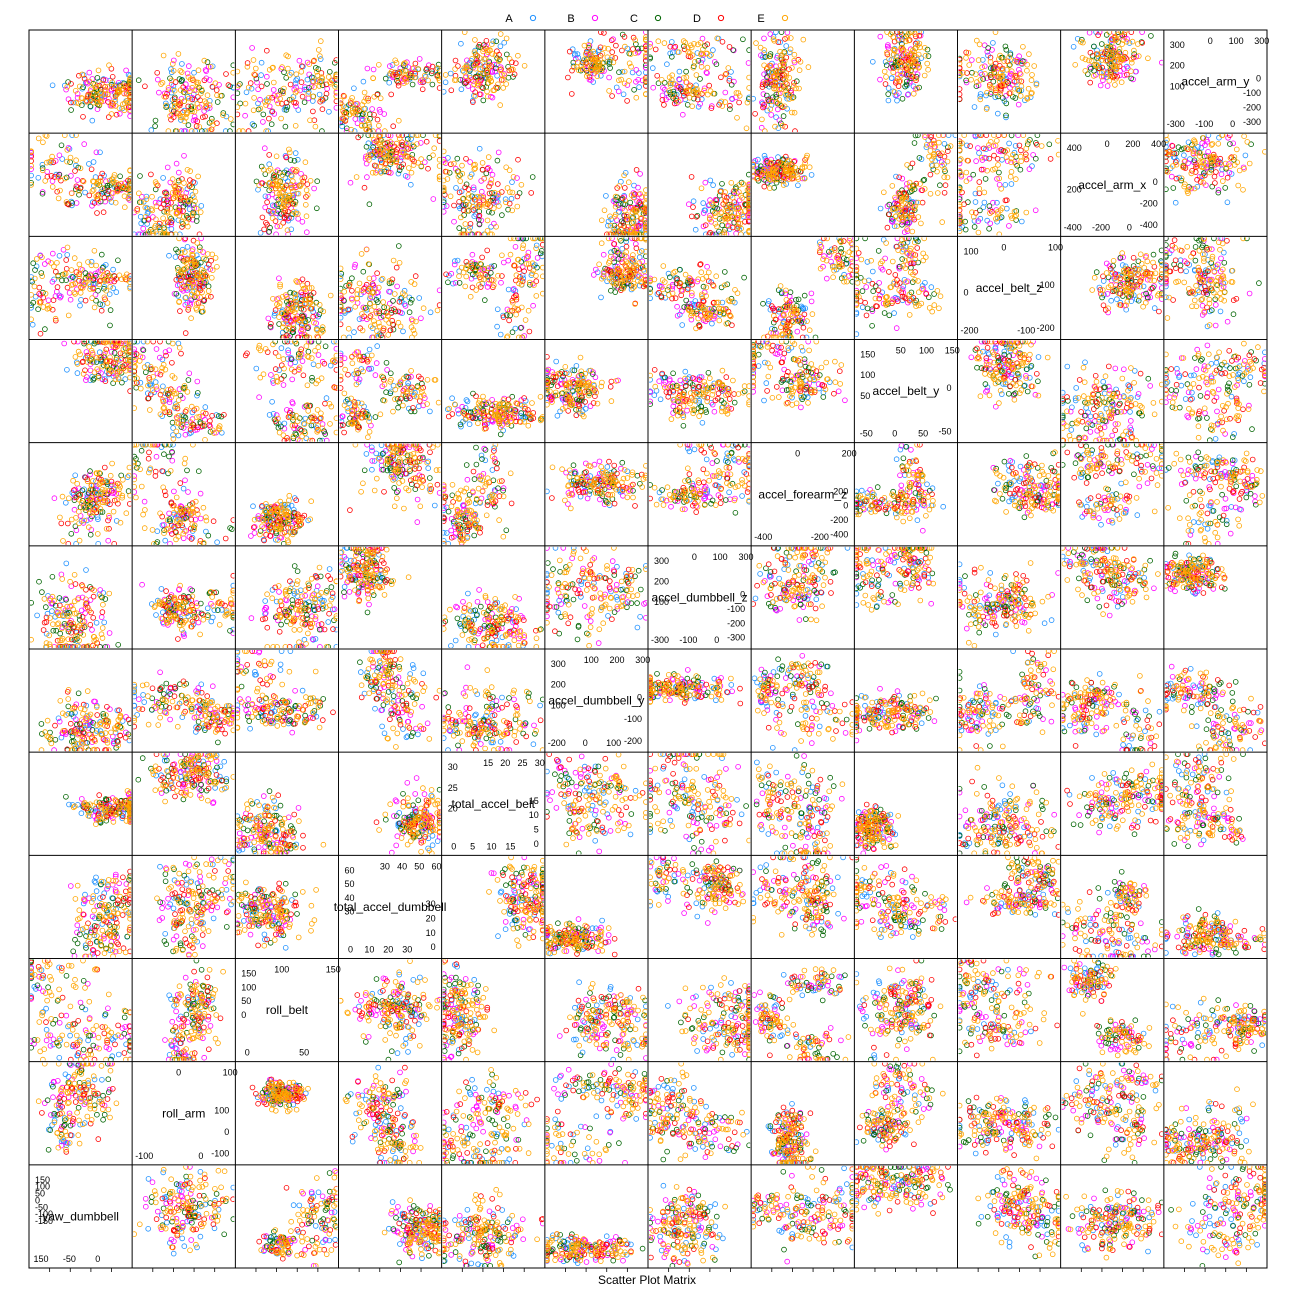  Describe the element at coordinates (286, 1113) in the screenshot. I see `panel-frame` at that location.